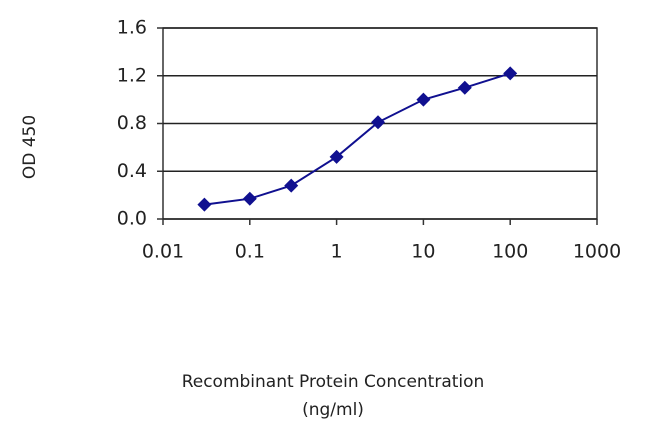 Image resolution: width=650 pixels, height=433 pixels. What do you see at coordinates (333, 382) in the screenshot?
I see `x-axis-title: Recombinant Protein Concentration` at bounding box center [333, 382].